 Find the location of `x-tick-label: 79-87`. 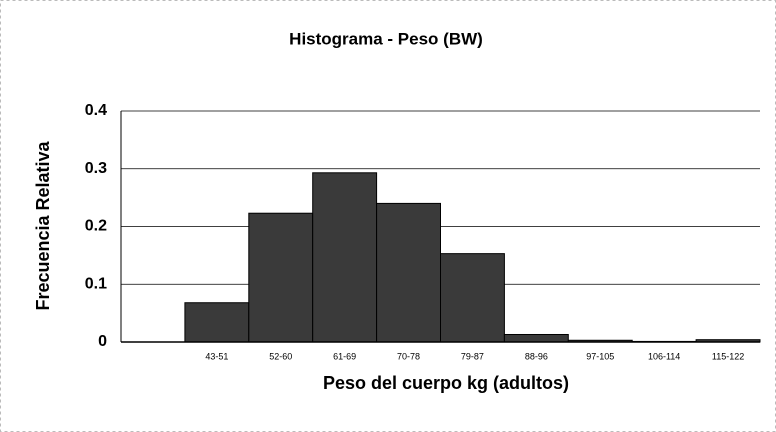

x-tick-label: 79-87 is located at coordinates (472, 356).